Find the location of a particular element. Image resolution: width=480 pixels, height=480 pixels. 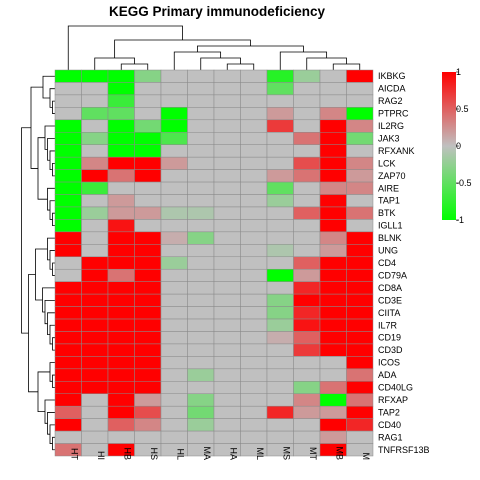

row-label: UNG is located at coordinates (388, 251).